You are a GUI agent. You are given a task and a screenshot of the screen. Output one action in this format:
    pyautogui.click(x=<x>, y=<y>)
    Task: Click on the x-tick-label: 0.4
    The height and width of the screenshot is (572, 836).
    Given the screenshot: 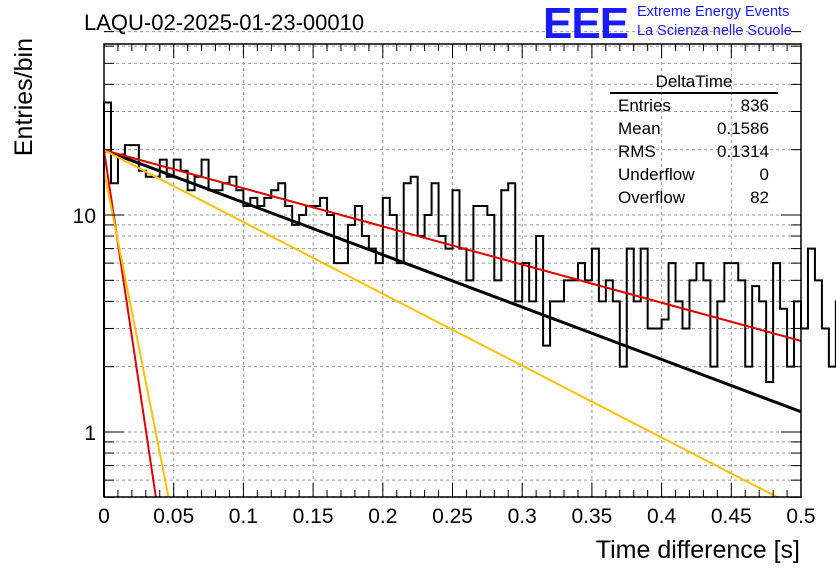 What is the action you would take?
    pyautogui.click(x=662, y=516)
    